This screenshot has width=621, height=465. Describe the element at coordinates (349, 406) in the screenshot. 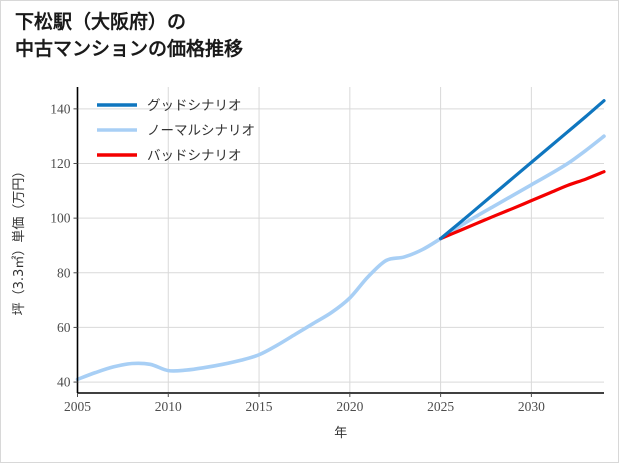

I see `svg-text: 2020` at that location.